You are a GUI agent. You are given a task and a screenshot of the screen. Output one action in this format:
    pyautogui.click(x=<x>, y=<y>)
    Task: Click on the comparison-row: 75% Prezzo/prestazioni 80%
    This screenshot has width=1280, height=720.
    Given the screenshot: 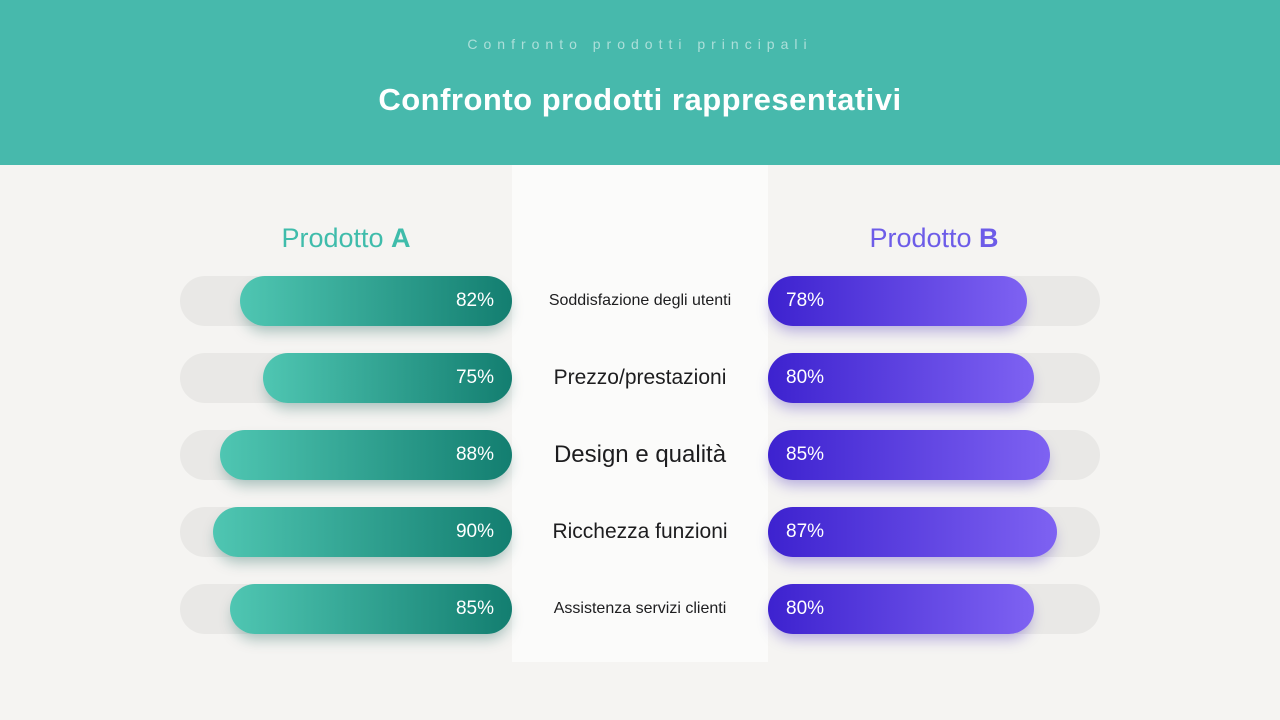 What is the action you would take?
    pyautogui.click(x=640, y=378)
    